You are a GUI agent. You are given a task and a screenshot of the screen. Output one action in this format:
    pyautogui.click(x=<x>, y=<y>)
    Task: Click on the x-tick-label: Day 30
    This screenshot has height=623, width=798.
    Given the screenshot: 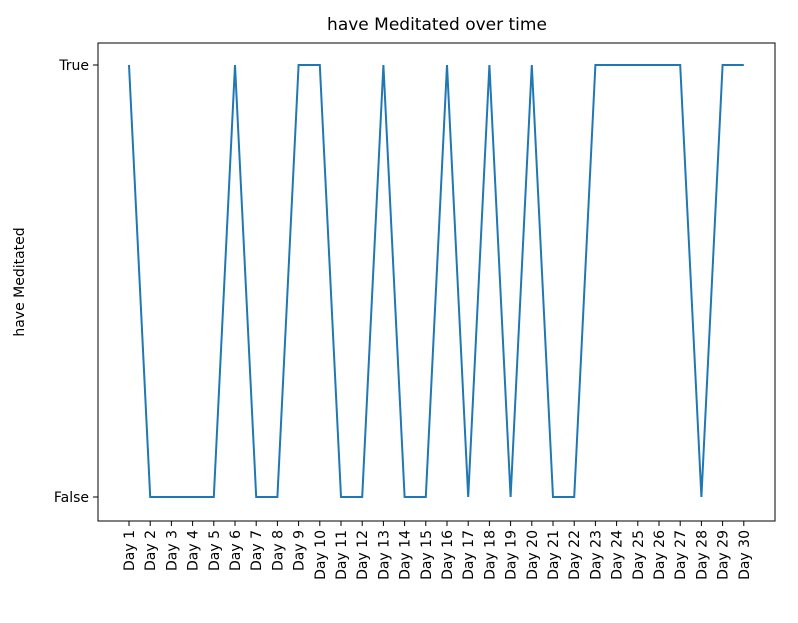 What is the action you would take?
    pyautogui.click(x=745, y=555)
    